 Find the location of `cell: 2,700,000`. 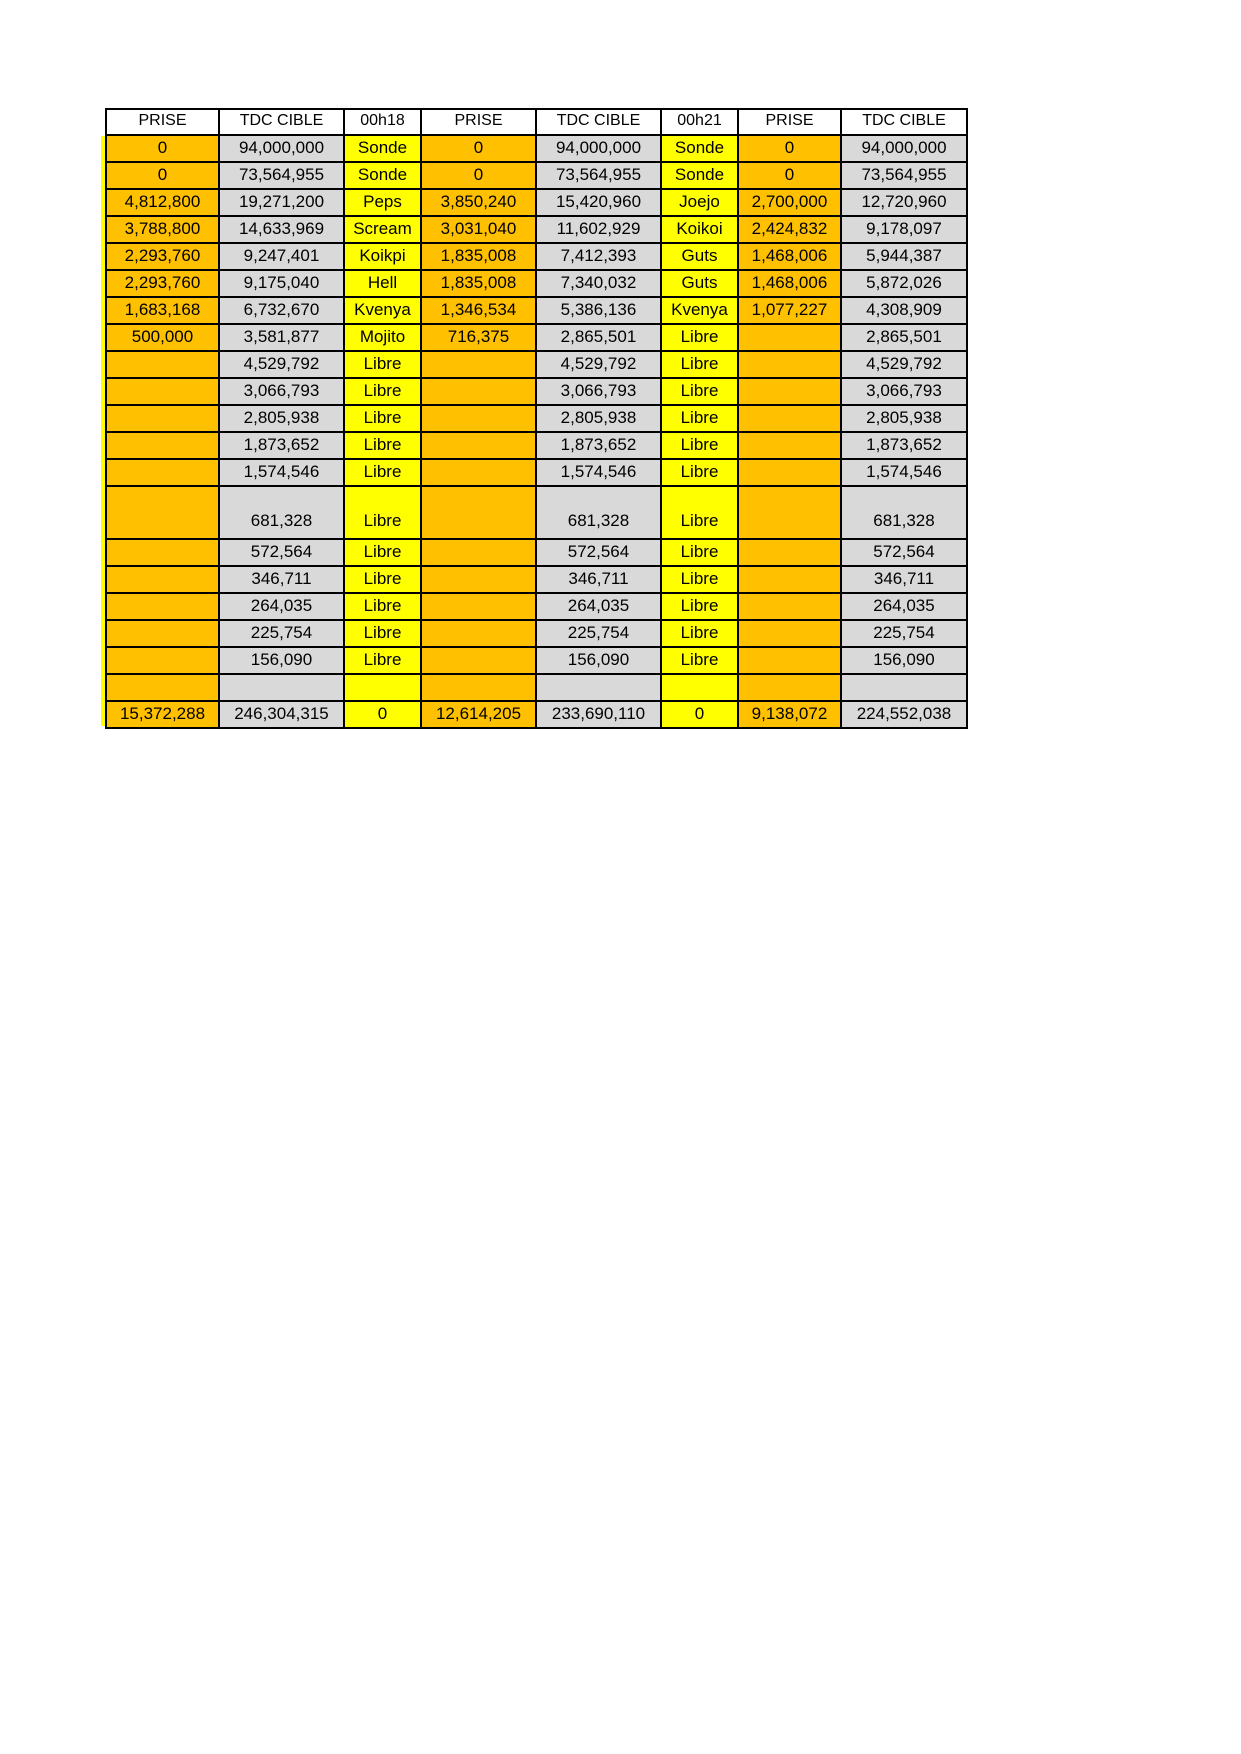

cell: 2,700,000 is located at coordinates (789, 202).